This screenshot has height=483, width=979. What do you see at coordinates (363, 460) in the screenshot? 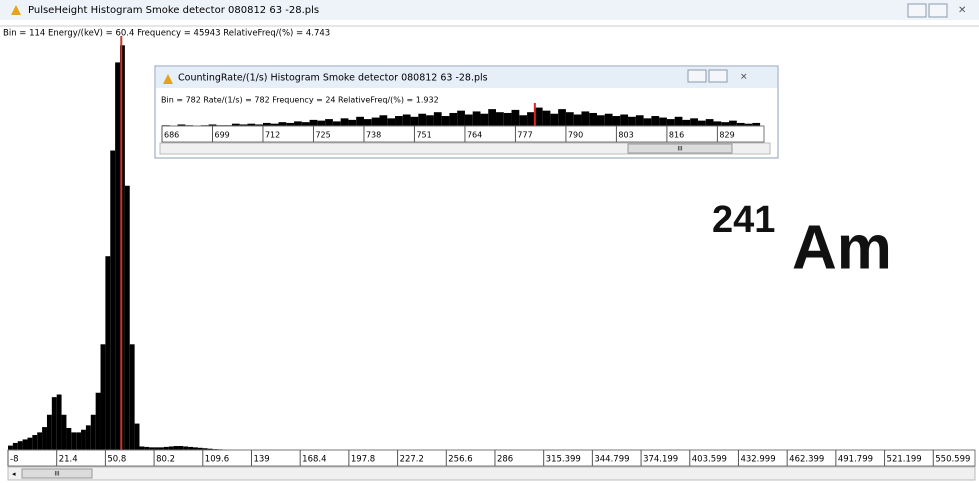
I see `x-tick-label: 197.8` at bounding box center [363, 460].